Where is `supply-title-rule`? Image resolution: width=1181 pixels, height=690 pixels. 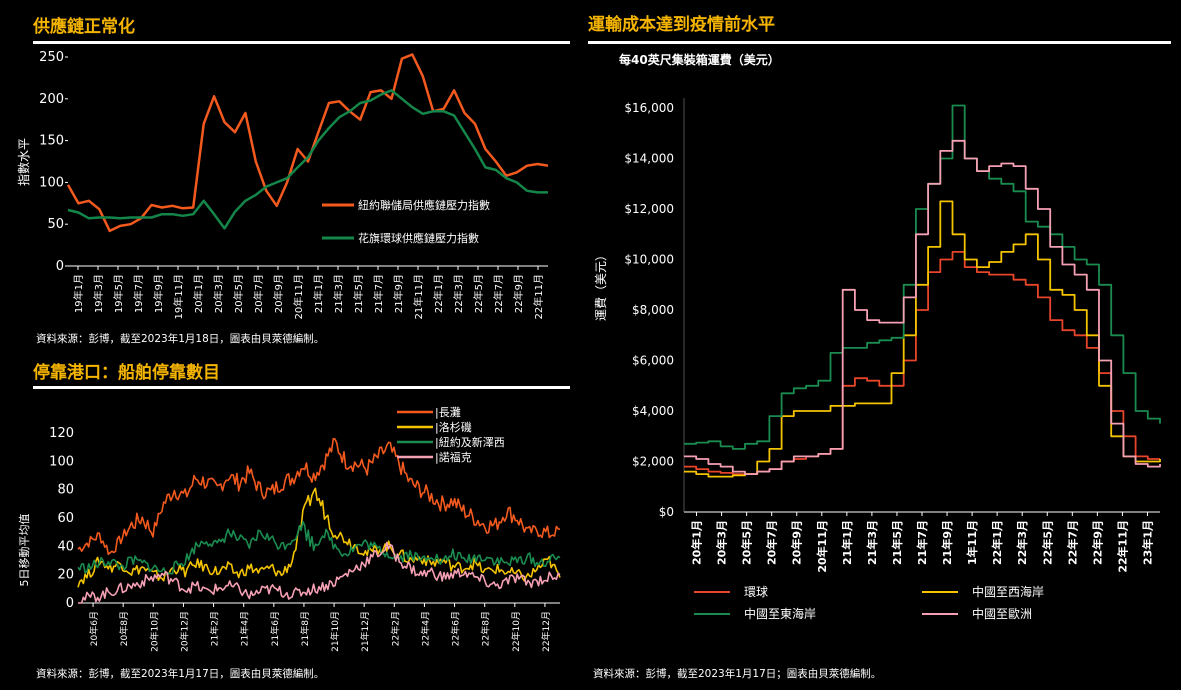
supply-title-rule is located at coordinates (301, 42).